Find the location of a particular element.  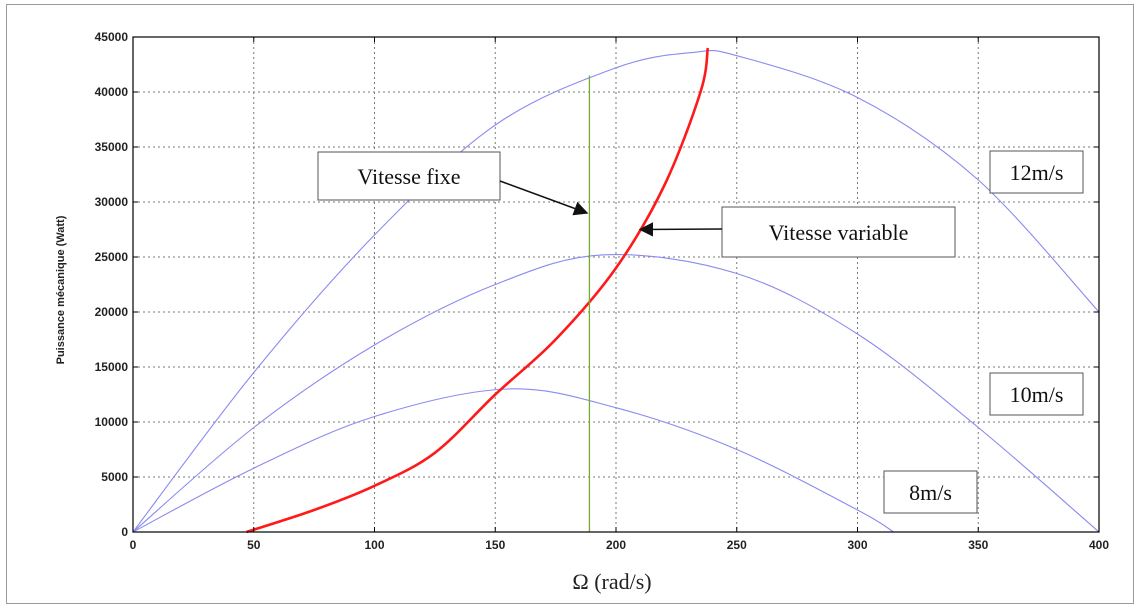

annotation-vitesse-fixe: Vitesse fixe is located at coordinates (453, 183).